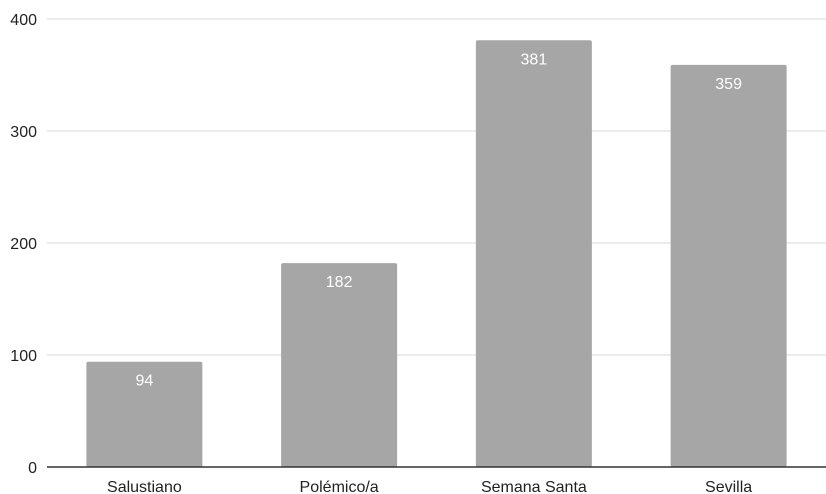  I want to click on data-label-pol-mico-a: 182, so click(339, 282).